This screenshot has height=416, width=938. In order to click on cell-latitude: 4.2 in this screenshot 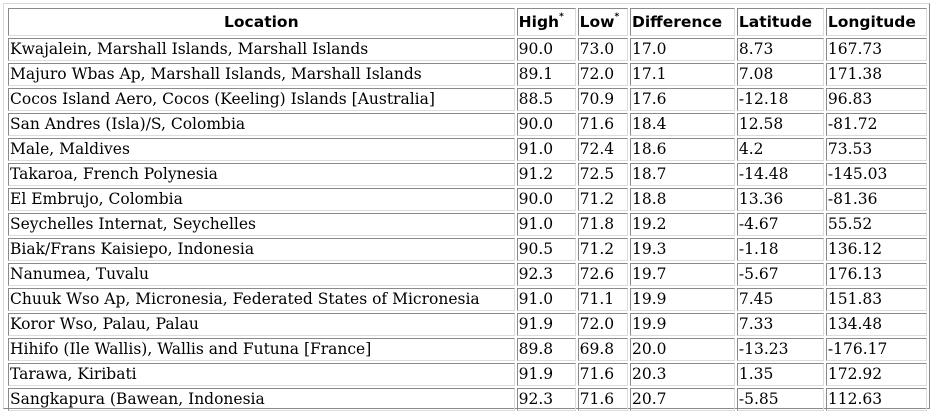, I will do `click(780, 149)`.